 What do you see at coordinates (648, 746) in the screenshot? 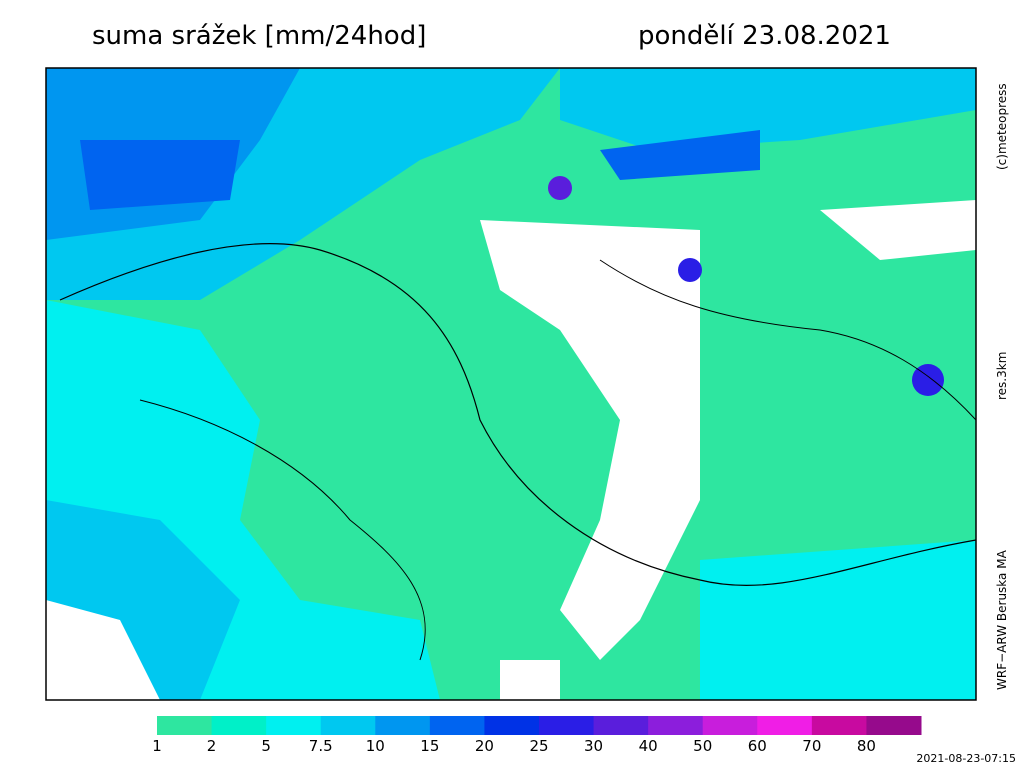
I see `legend-label: 40` at bounding box center [648, 746].